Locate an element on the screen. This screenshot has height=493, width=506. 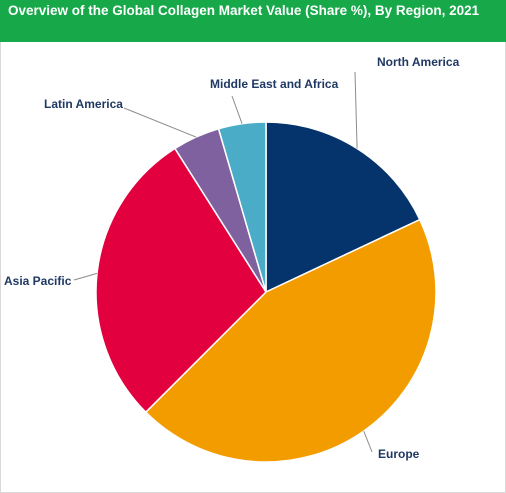
slice-label: North America is located at coordinates (418, 62).